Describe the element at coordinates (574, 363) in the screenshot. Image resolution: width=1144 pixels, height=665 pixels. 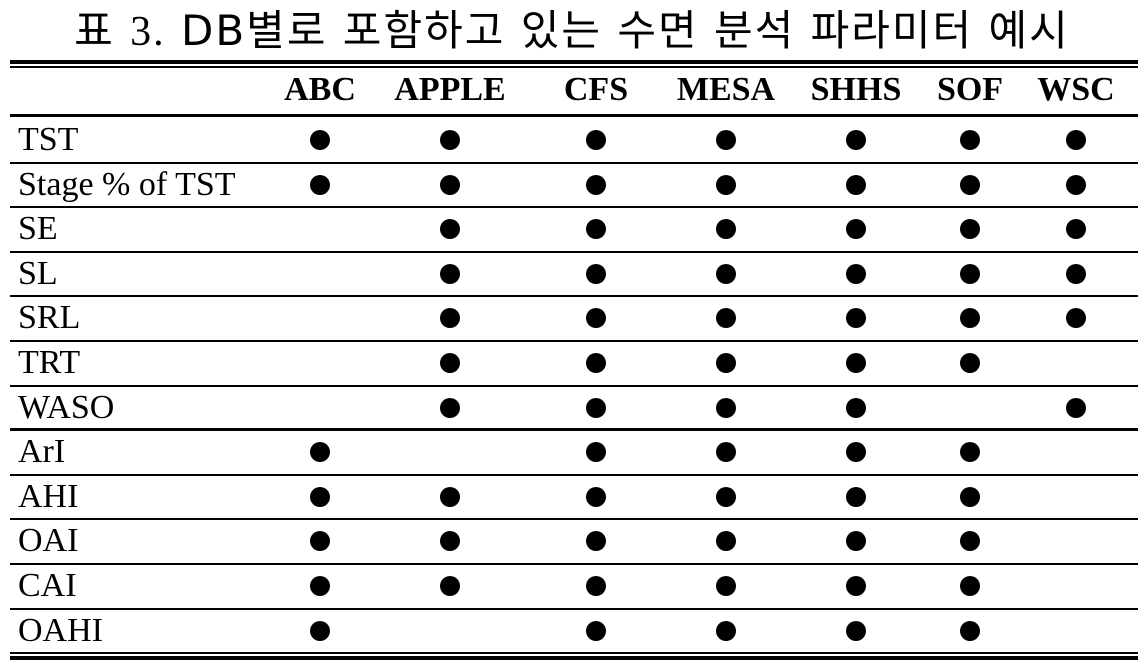
I see `table-row: TRT` at that location.